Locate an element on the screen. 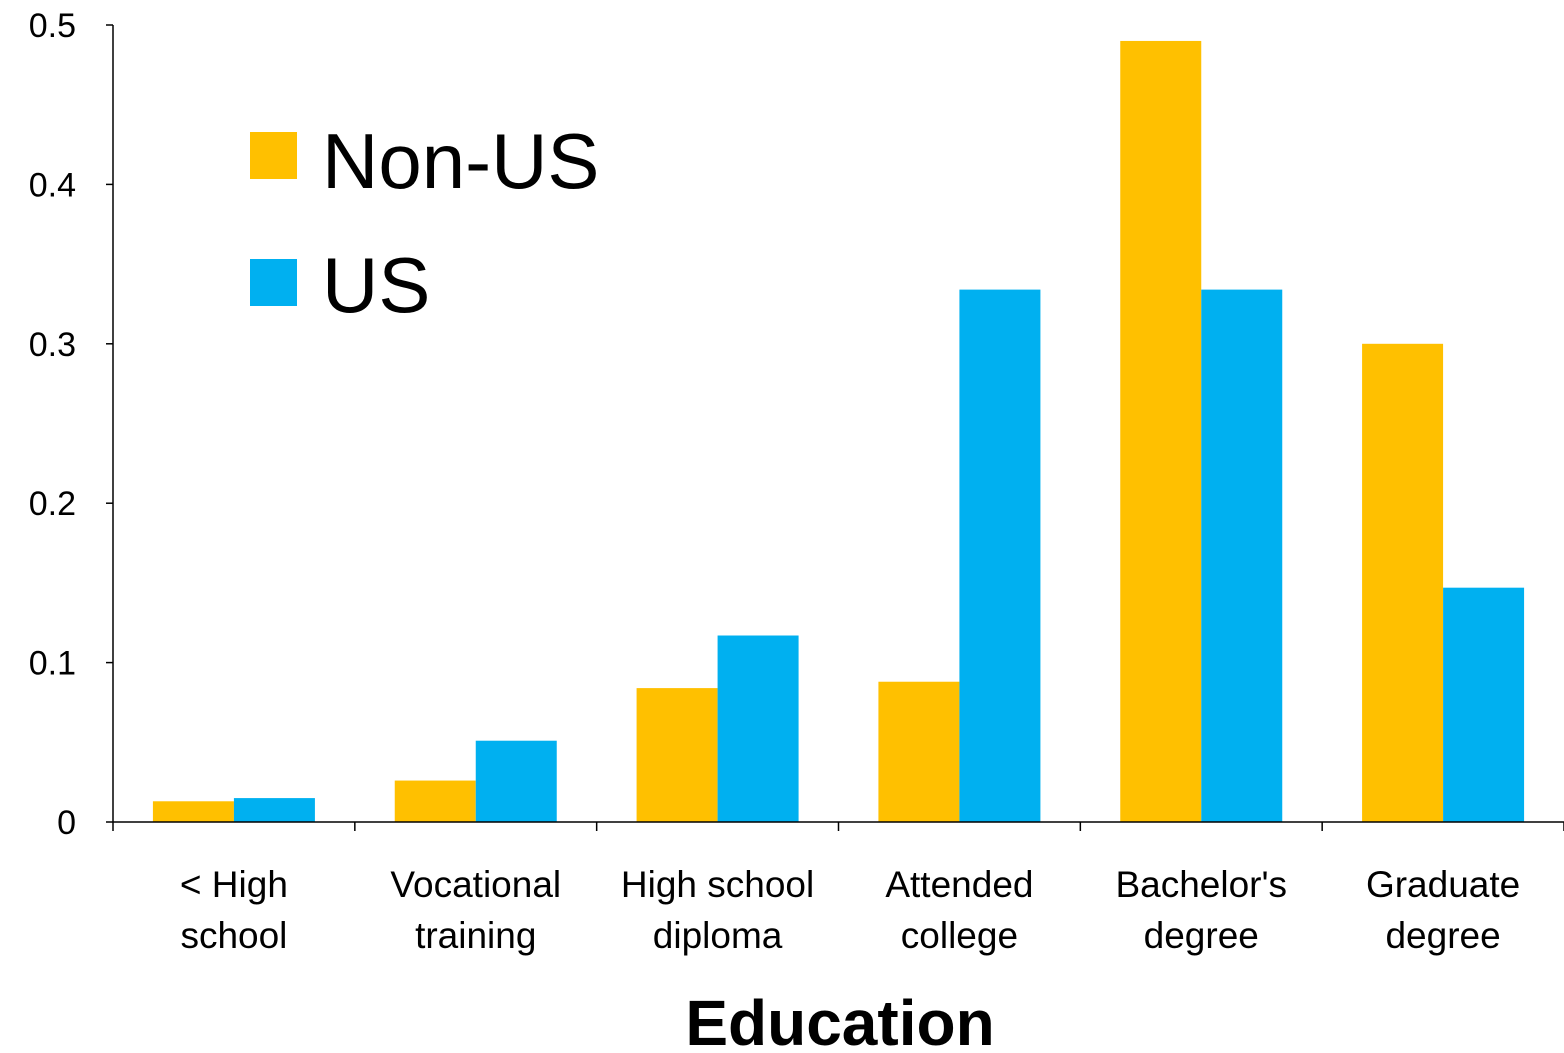 This screenshot has height=1053, width=1564. x-axis-title: Education is located at coordinates (839, 1020).